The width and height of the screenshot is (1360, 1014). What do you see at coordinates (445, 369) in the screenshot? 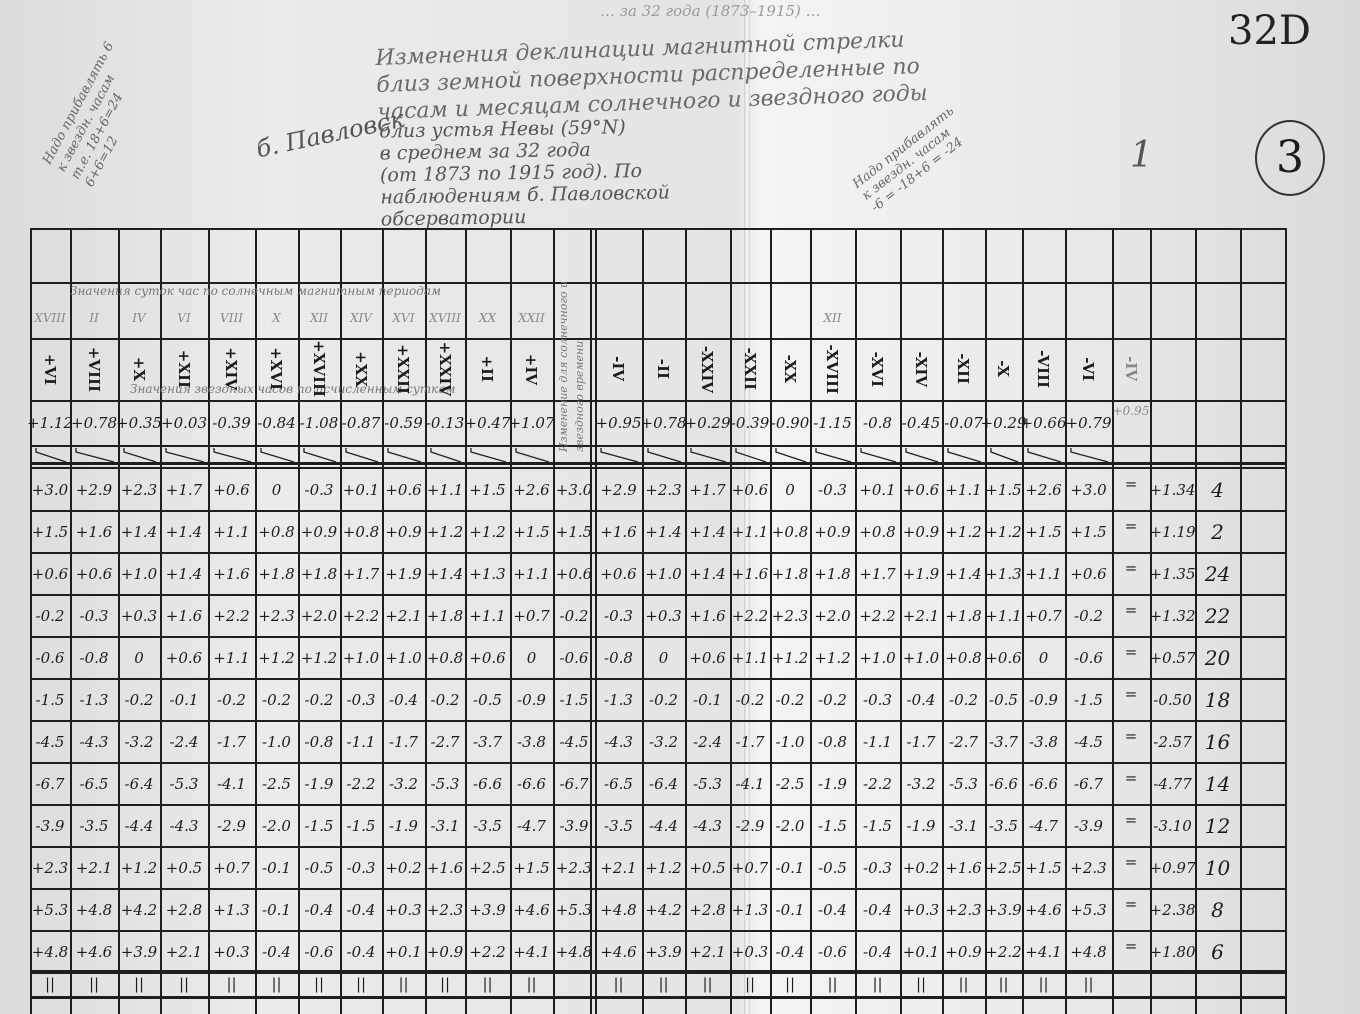
I see `left-hour-header: +XXIV` at bounding box center [445, 369].